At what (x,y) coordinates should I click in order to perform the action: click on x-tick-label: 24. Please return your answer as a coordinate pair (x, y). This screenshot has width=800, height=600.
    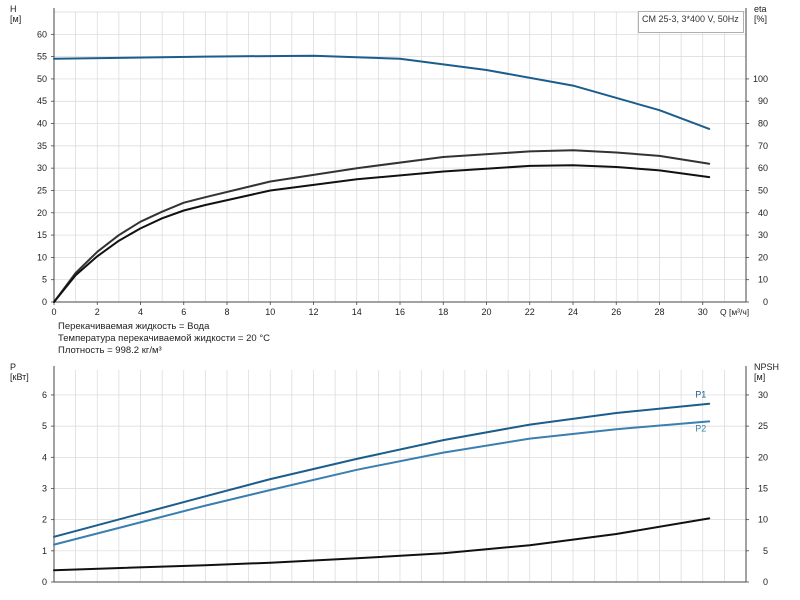
    Looking at the image, I should click on (573, 312).